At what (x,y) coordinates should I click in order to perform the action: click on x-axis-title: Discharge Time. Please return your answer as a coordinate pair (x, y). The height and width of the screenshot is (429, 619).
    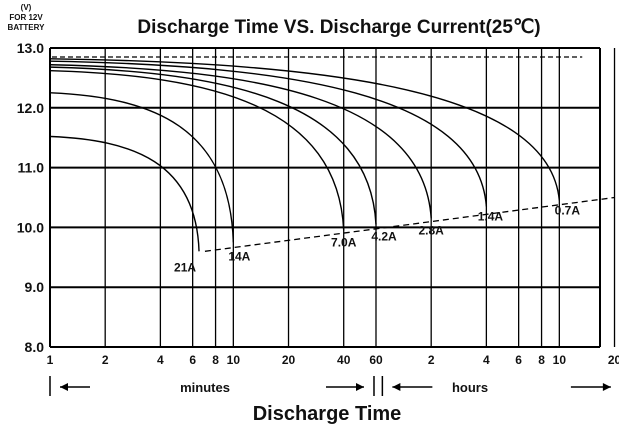
    Looking at the image, I should click on (327, 414).